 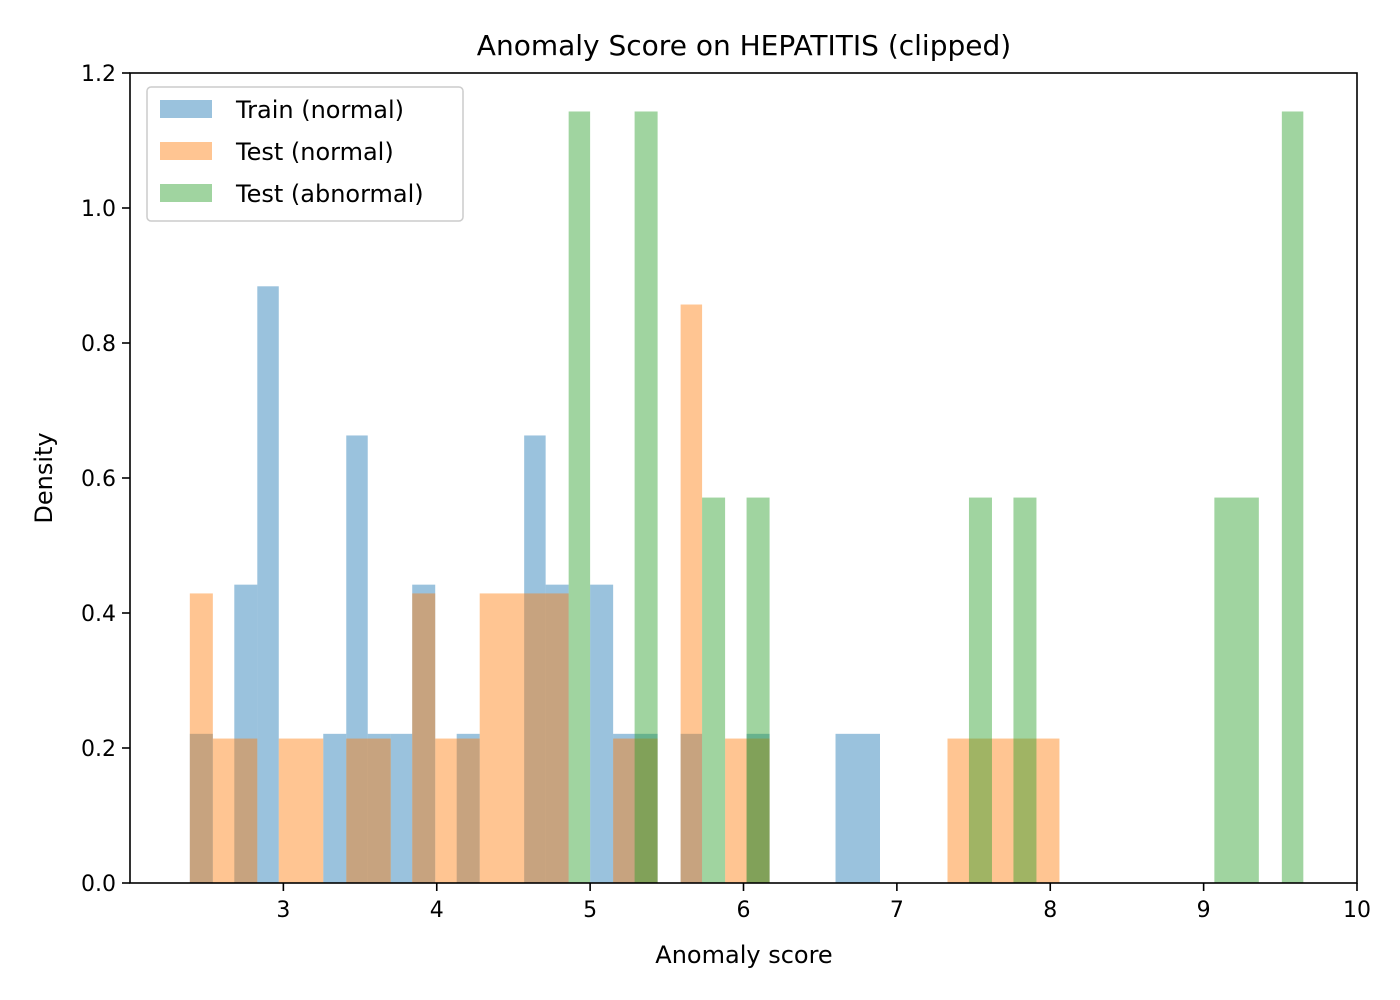 I want to click on y-axis: 0.0 0.2 0.4 0.6 0.8 1.0 1.2, so click(x=105, y=479).